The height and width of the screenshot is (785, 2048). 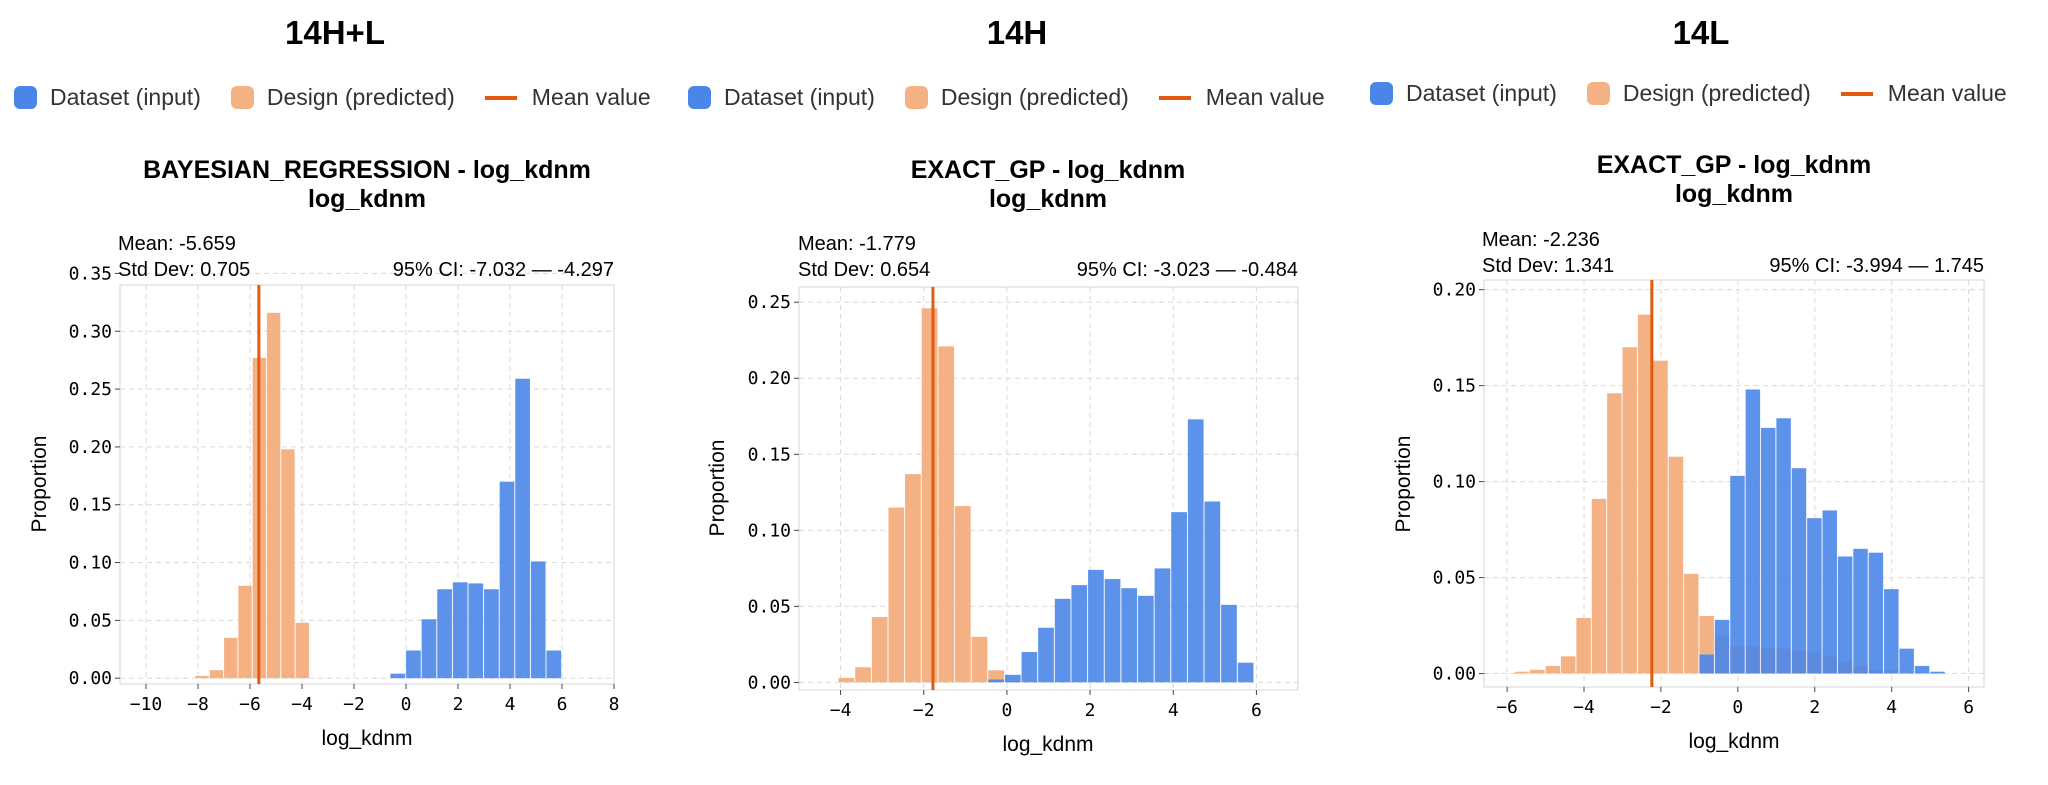 I want to click on x-axis-label: log_kdnm, so click(x=1047, y=744).